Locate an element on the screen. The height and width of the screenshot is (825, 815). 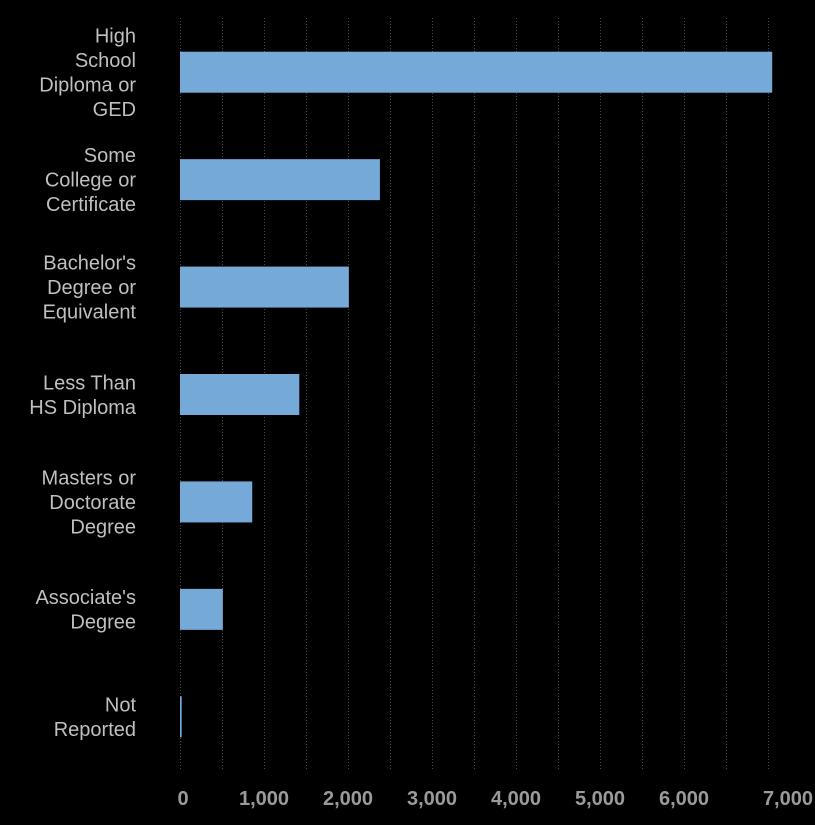
x-tick-label: 5,000 is located at coordinates (600, 799).